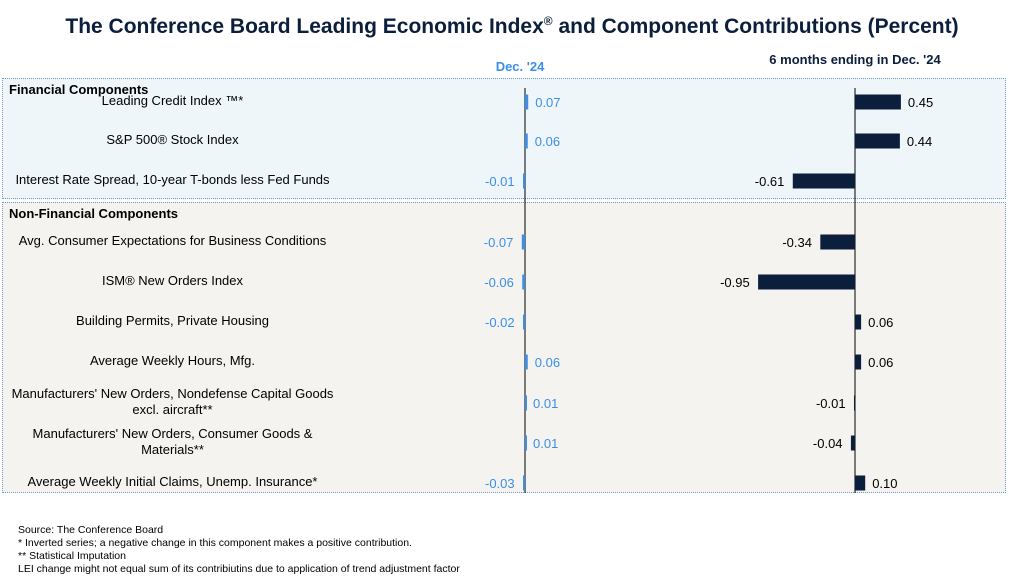  What do you see at coordinates (769, 181) in the screenshot?
I see `six-month-value-label: -0.61` at bounding box center [769, 181].